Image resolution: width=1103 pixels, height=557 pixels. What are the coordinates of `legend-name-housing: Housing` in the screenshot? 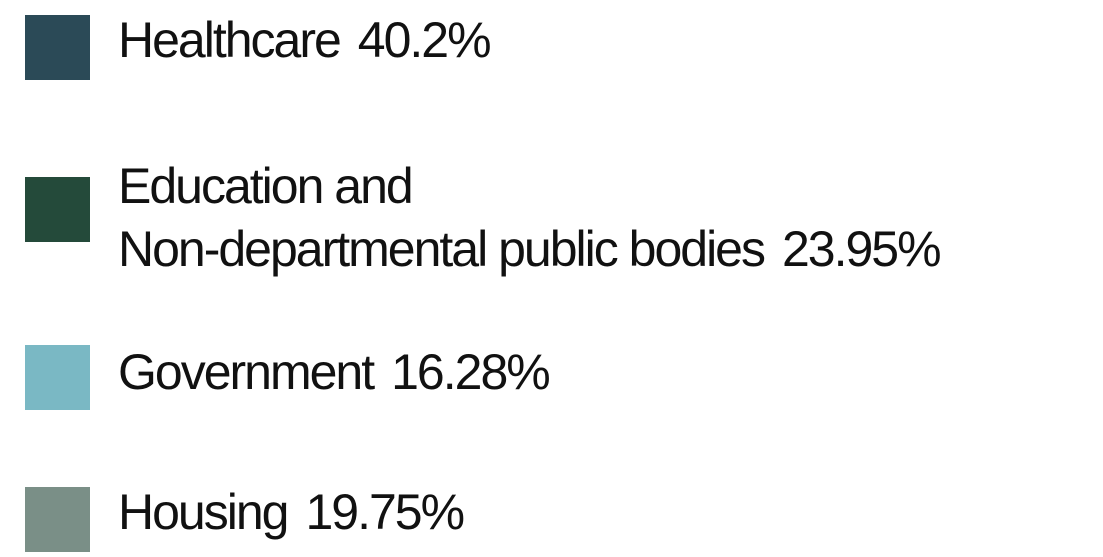 It's located at (203, 512).